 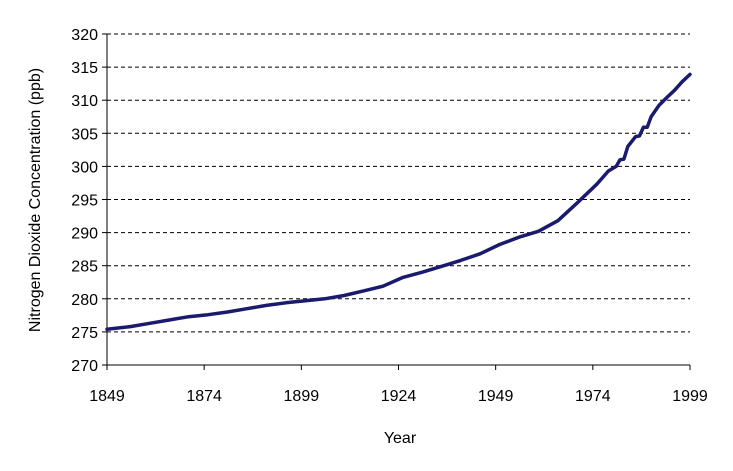 I want to click on x-tick-label-1924: 1924, so click(x=399, y=396).